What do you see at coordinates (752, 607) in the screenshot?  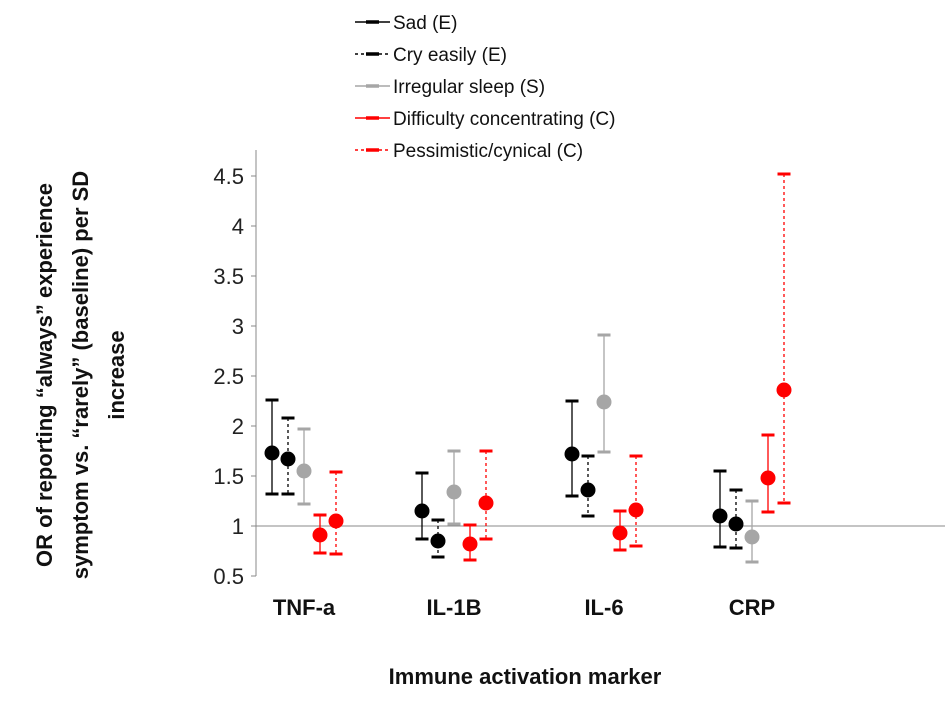 I see `x-category-label: CRP` at bounding box center [752, 607].